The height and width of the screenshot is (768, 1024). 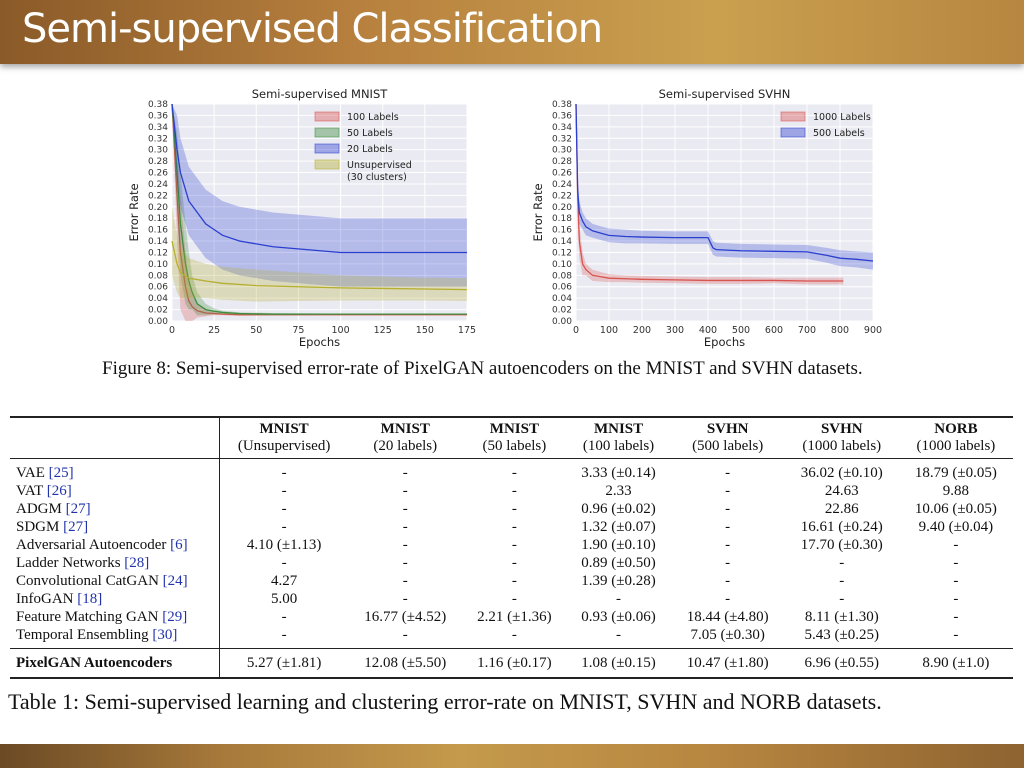 What do you see at coordinates (41, 509) in the screenshot?
I see `method-label: ADGM` at bounding box center [41, 509].